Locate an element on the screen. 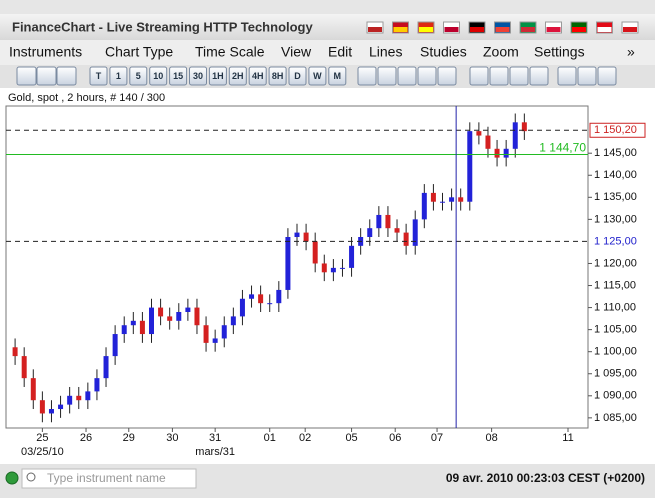 The height and width of the screenshot is (498, 655). date-label: mars/31 is located at coordinates (215, 452).